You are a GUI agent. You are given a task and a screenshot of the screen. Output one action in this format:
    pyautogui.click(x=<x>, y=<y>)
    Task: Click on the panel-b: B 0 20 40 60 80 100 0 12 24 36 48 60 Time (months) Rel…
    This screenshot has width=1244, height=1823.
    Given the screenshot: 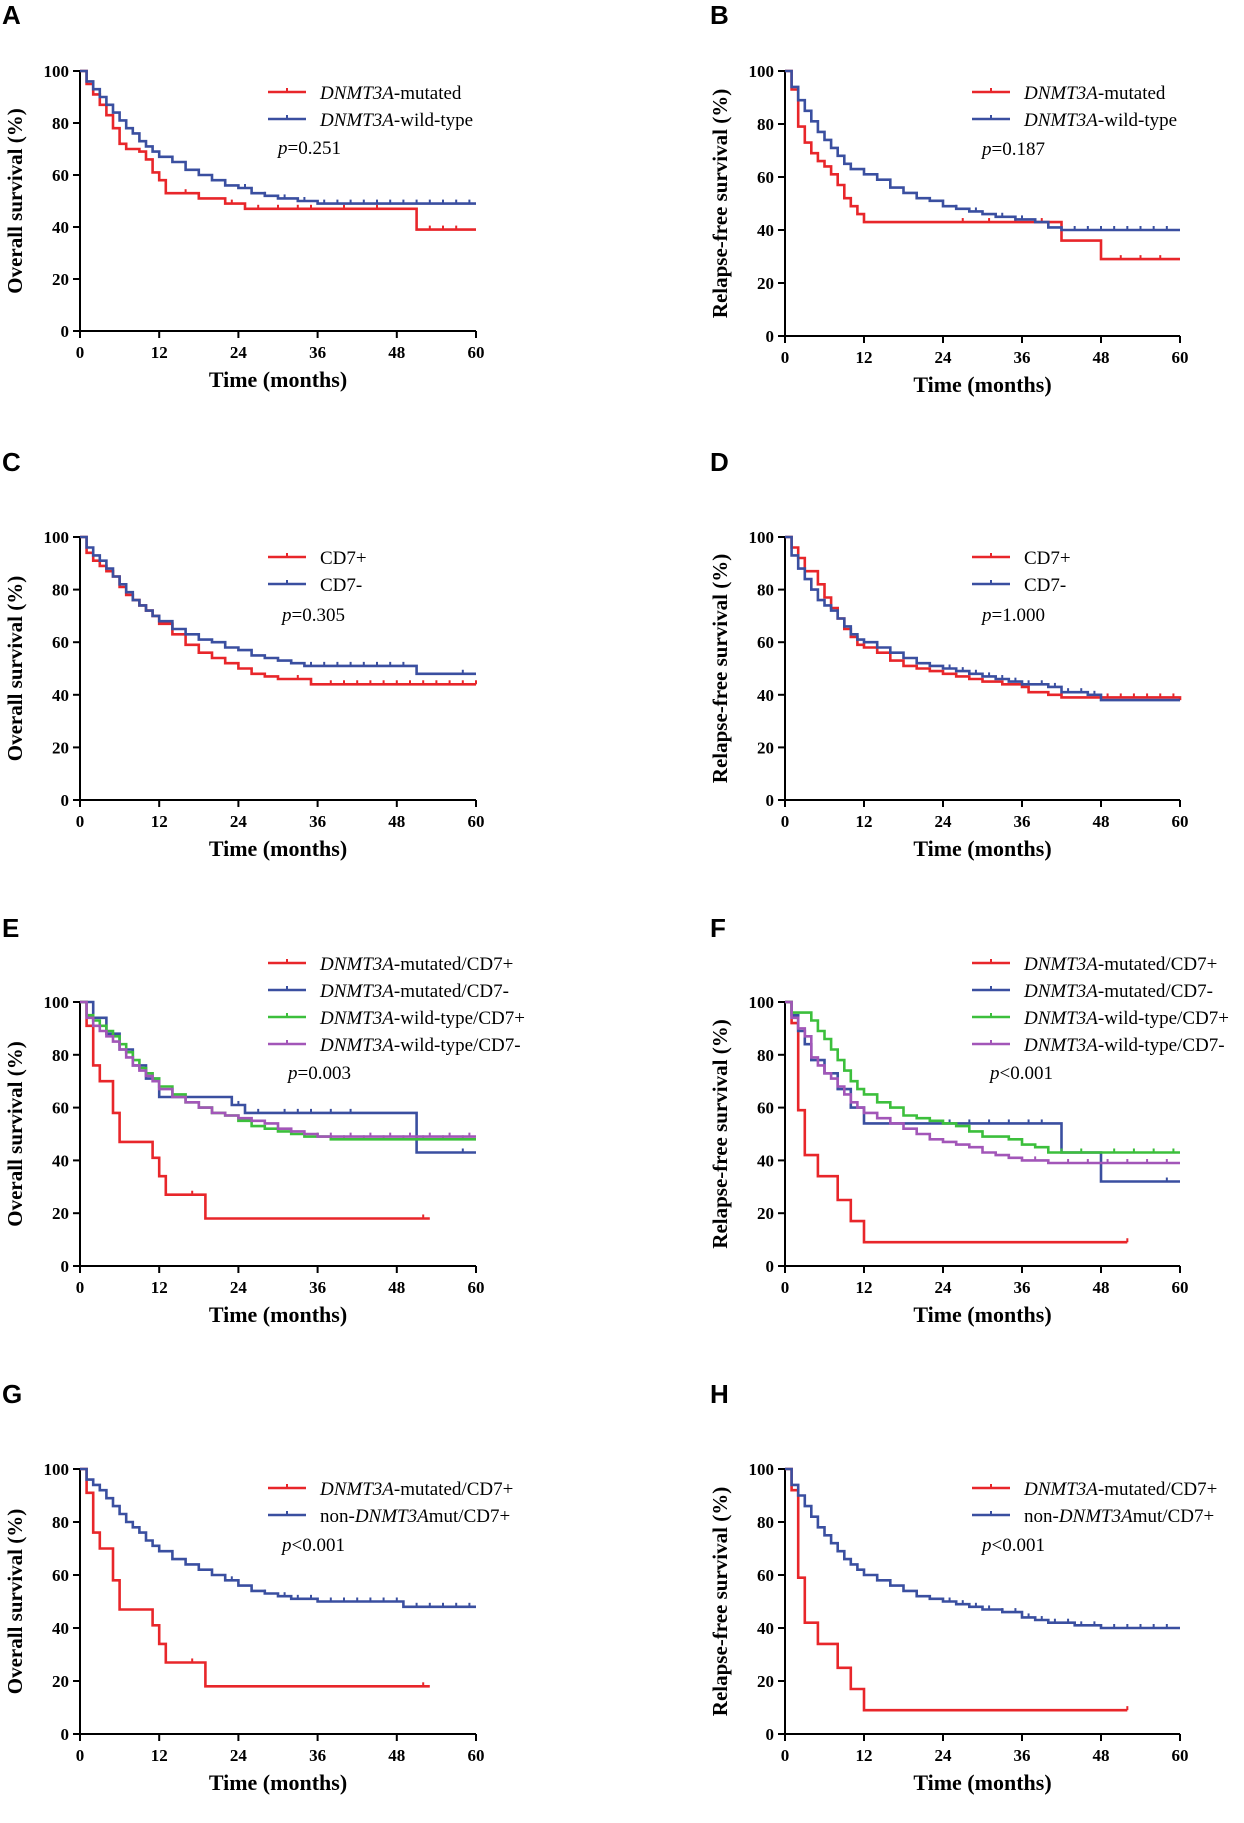 What is the action you would take?
    pyautogui.click(x=948, y=198)
    